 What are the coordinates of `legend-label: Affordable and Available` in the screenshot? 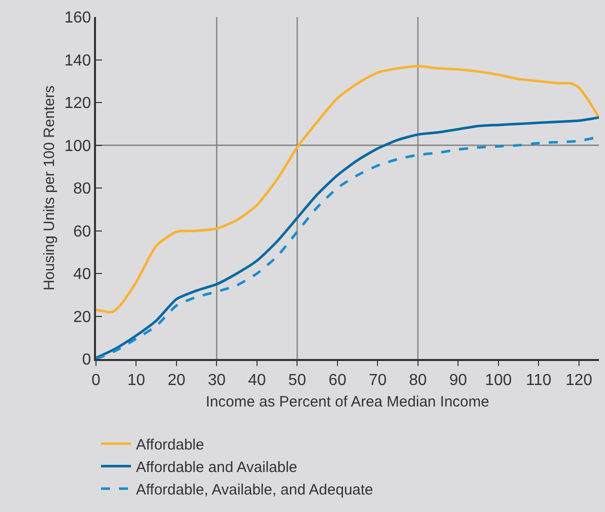 It's located at (217, 467).